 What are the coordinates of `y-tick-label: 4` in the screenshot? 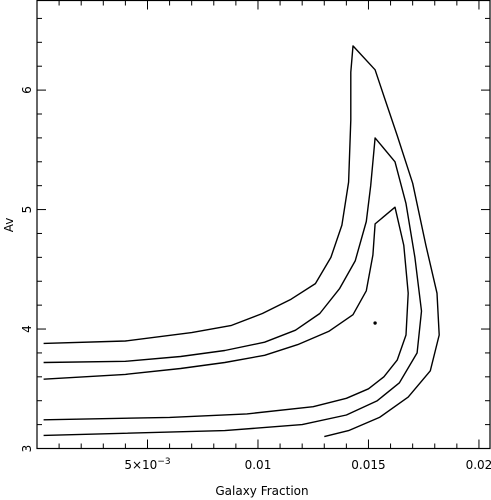 It's located at (27, 329).